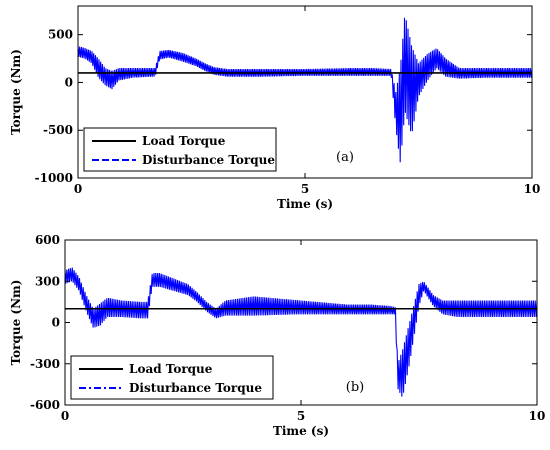 The image size is (550, 450). What do you see at coordinates (208, 160) in the screenshot?
I see `chart-a-legend-label-disturbance: Disturbance Torque` at bounding box center [208, 160].